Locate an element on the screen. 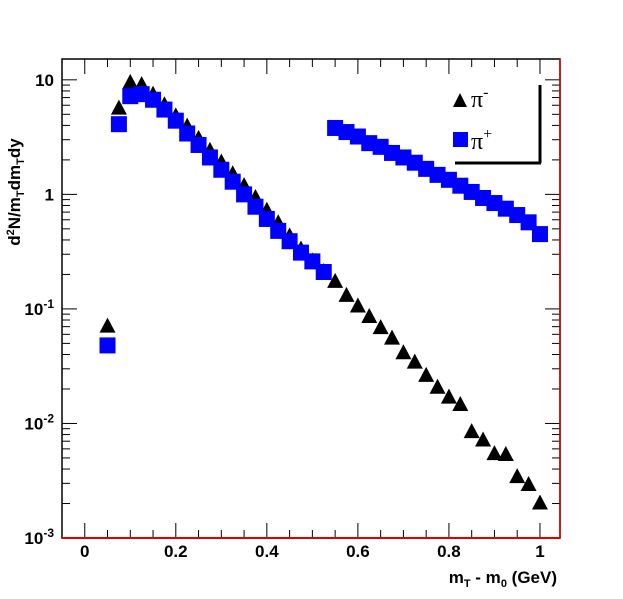 This screenshot has width=623, height=599. x-tick-label: 1 is located at coordinates (539, 551).